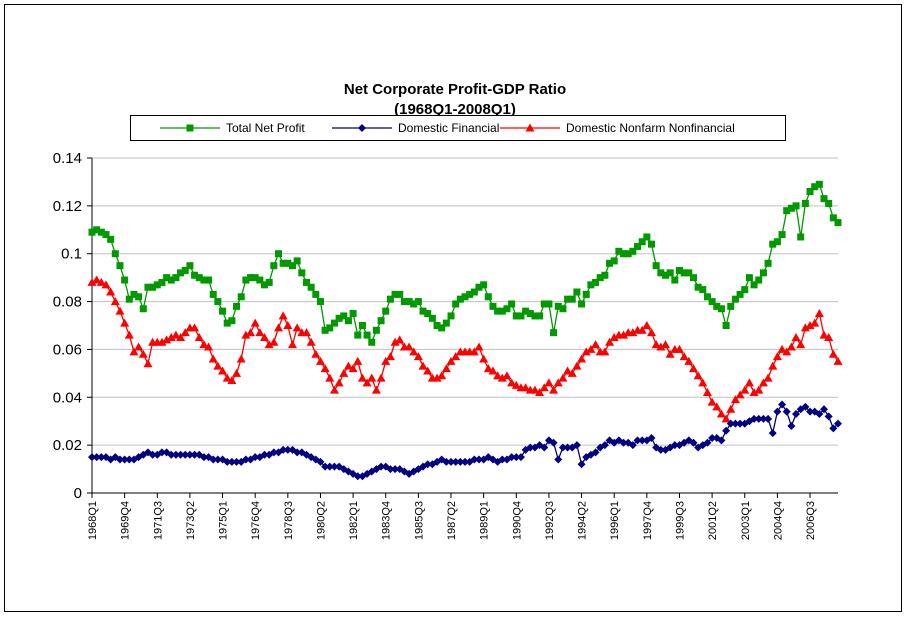  What do you see at coordinates (67, 158) in the screenshot?
I see `y-tick-label: 0.14` at bounding box center [67, 158].